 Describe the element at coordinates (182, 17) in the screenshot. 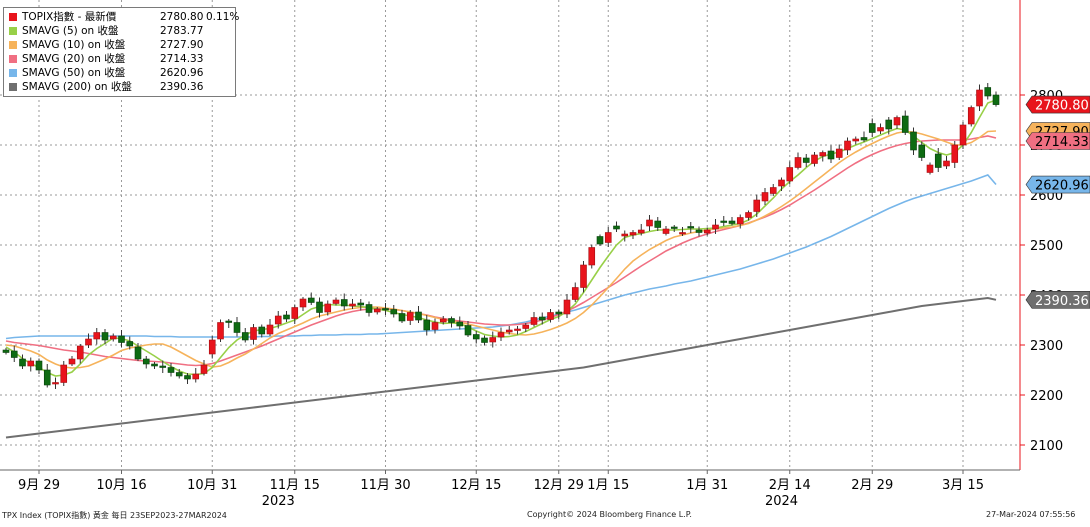

I see `legend-value-topix: 2780.80` at that location.